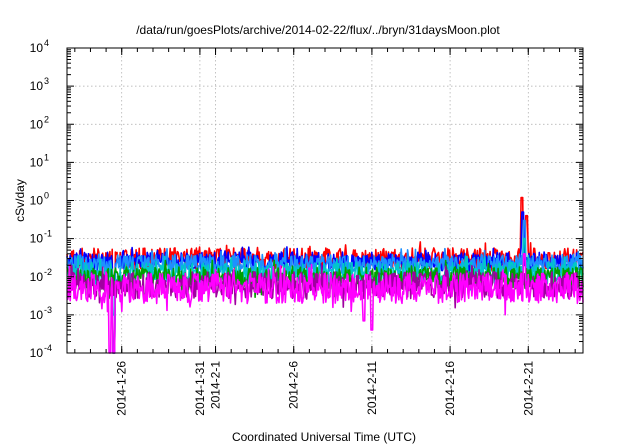 The width and height of the screenshot is (640, 448). What do you see at coordinates (48, 234) in the screenshot?
I see `y-tick-exponent: -1` at bounding box center [48, 234].